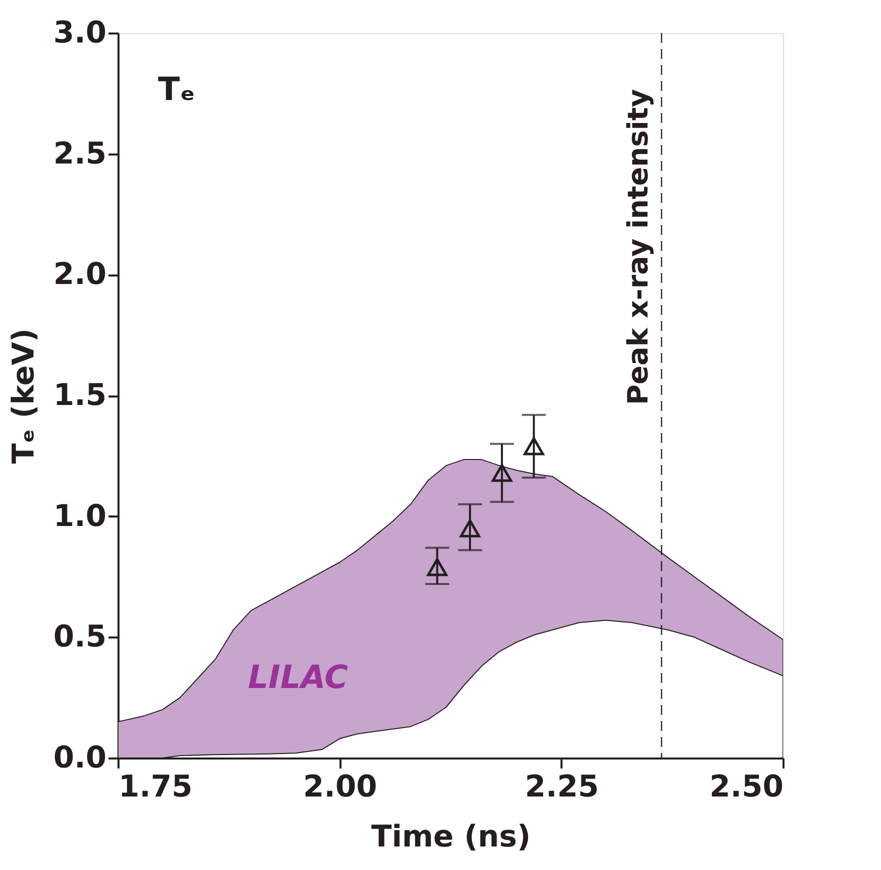 The image size is (881, 870). Describe the element at coordinates (79, 395) in the screenshot. I see `y-tick-label: 1.5` at that location.